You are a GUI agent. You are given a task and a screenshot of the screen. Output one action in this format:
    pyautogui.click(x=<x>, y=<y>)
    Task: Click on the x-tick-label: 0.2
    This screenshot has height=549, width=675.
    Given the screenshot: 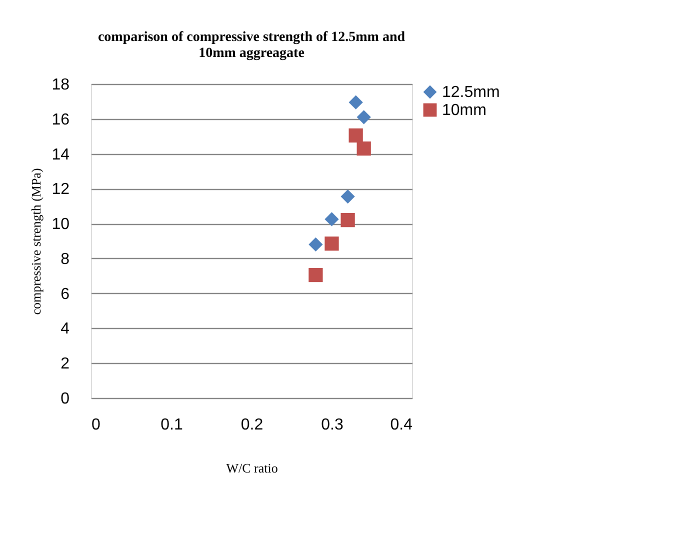 What is the action you would take?
    pyautogui.click(x=252, y=425)
    